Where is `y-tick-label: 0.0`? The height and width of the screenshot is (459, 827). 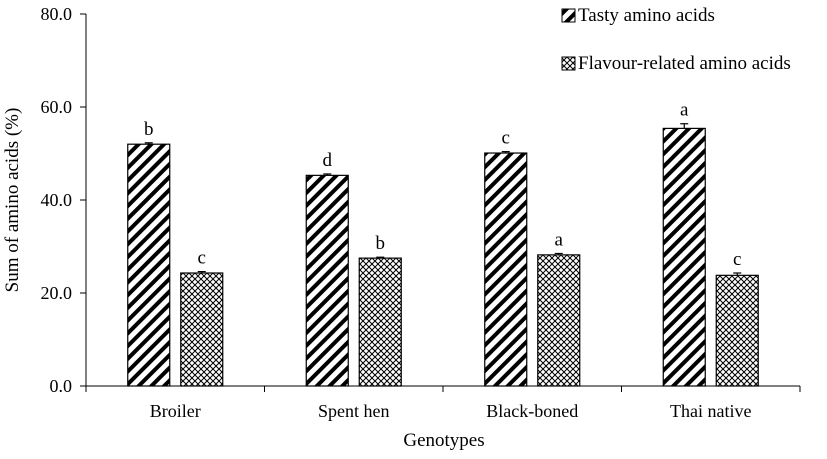
y-tick-label: 0.0 is located at coordinates (61, 386).